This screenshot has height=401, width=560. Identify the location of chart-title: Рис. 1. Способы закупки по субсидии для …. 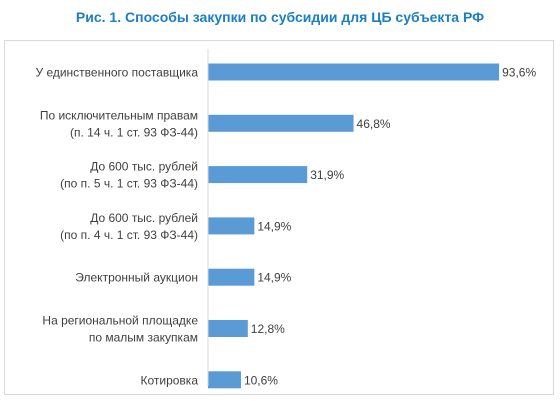
(280, 17).